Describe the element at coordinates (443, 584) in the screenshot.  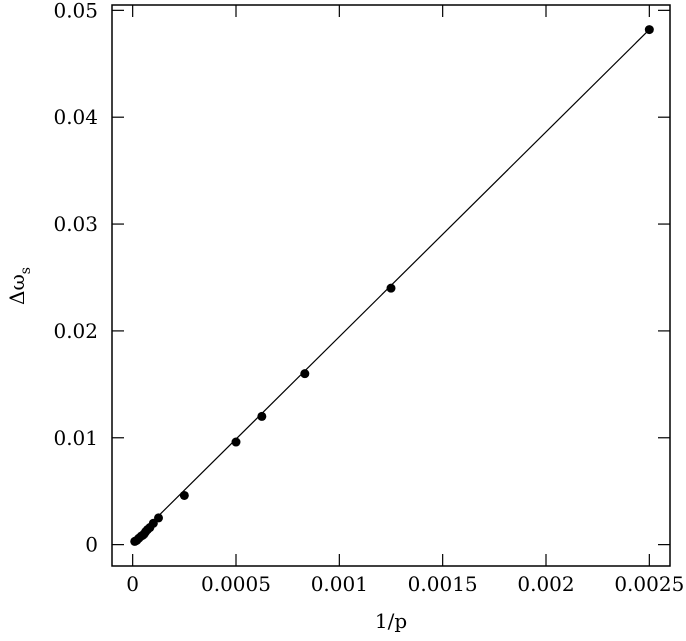
I see `x-tick-label: 0.0015` at that location.